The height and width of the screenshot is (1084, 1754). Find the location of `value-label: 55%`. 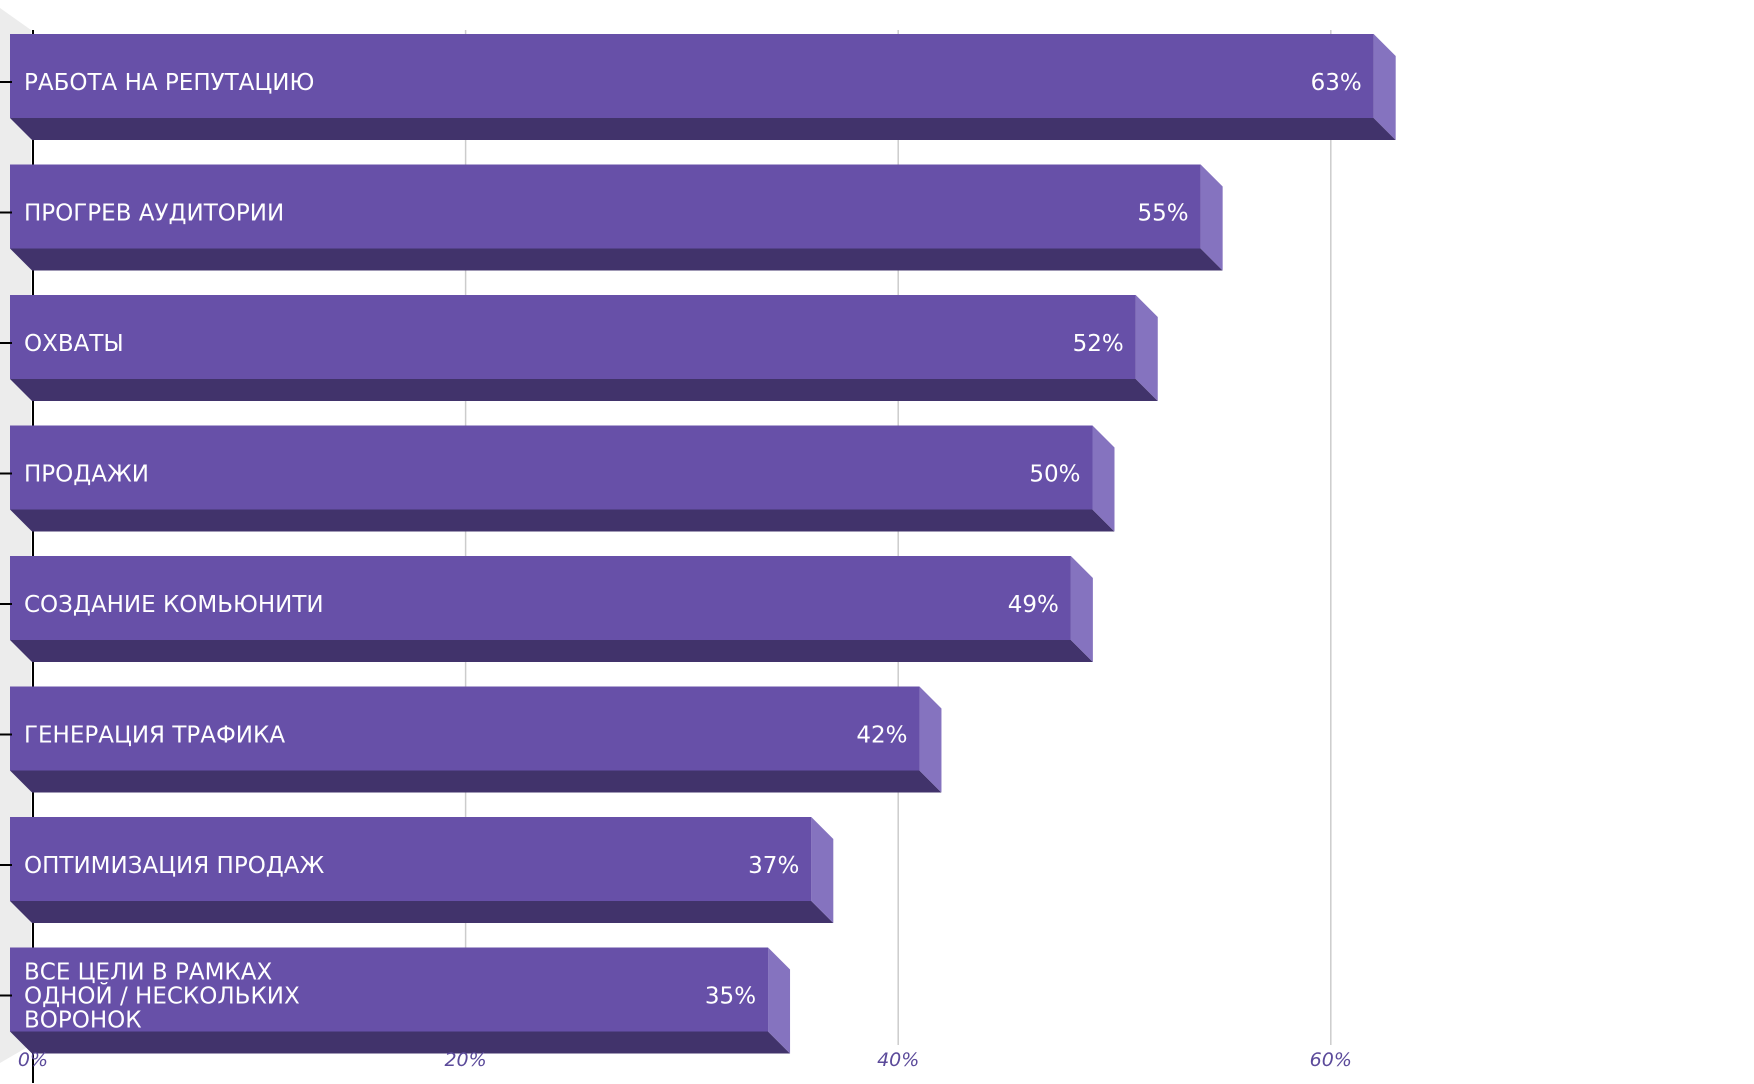

value-label: 55% is located at coordinates (1163, 214).